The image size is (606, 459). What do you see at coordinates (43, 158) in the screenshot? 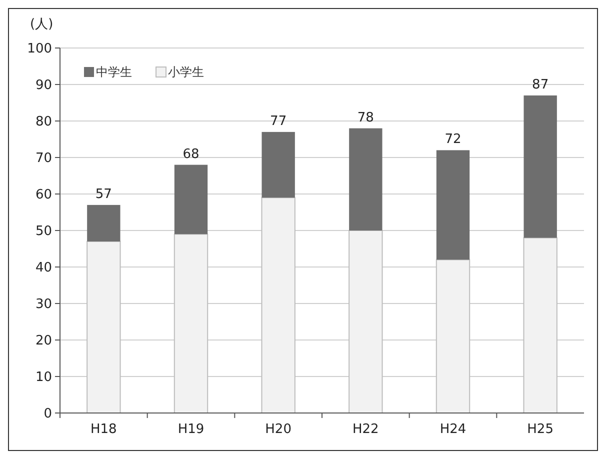
I see `y-tick-label: 70` at bounding box center [43, 158].